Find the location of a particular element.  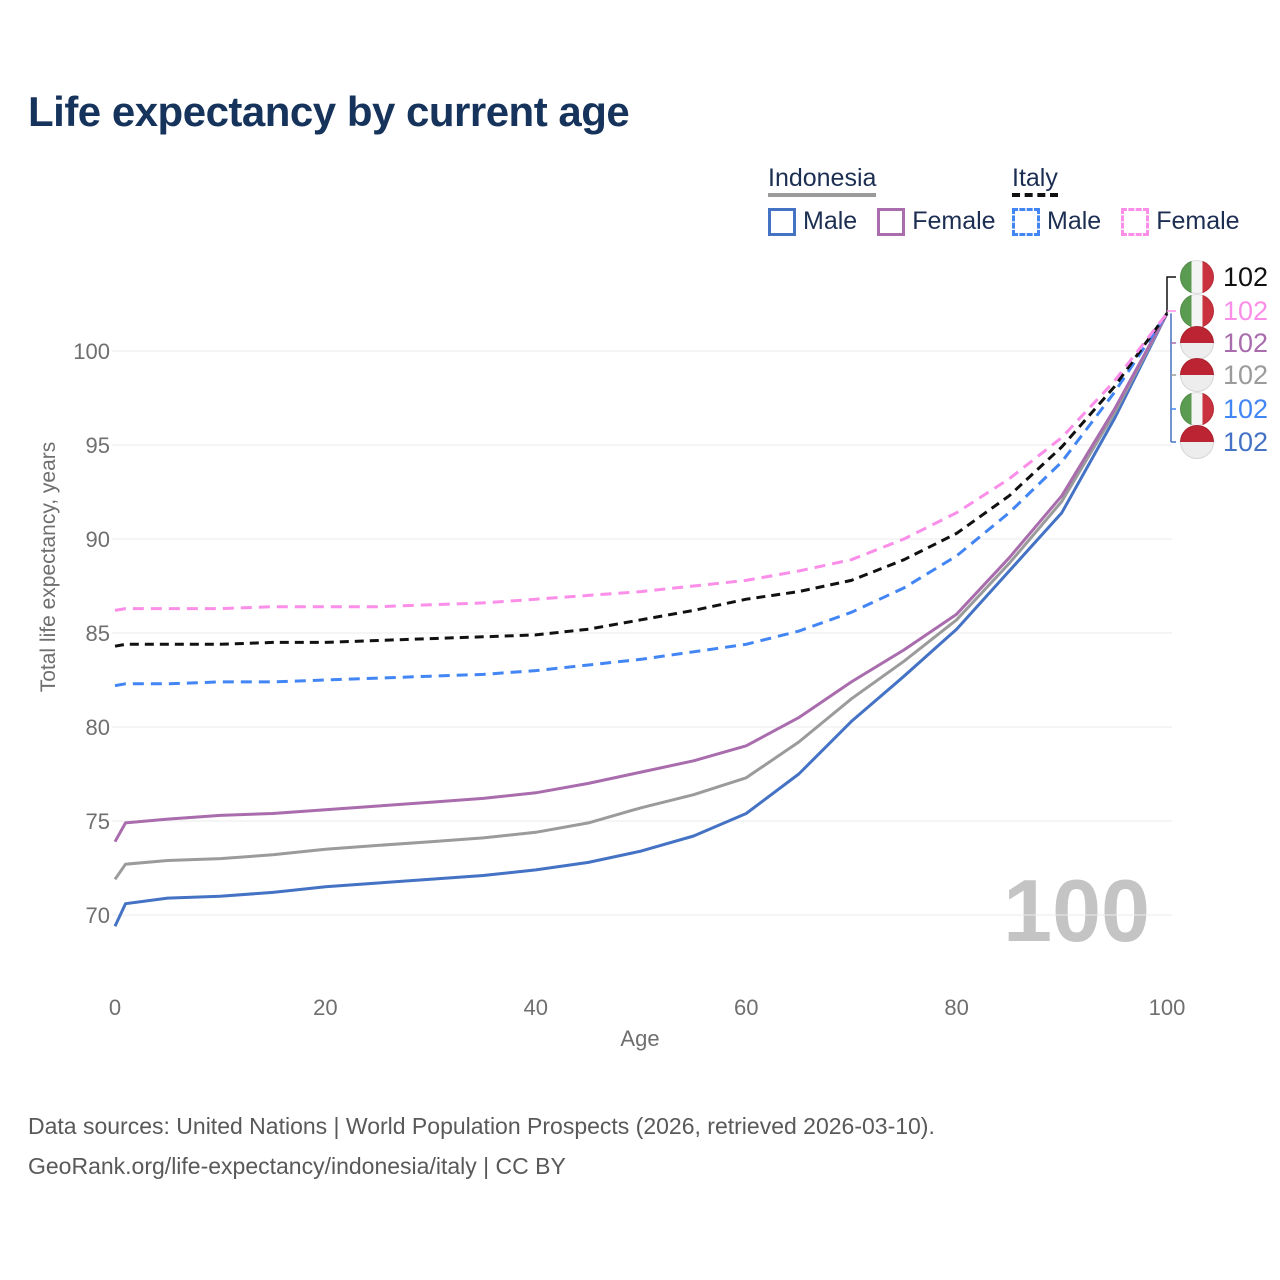

end-label-indonesia-male: 102 is located at coordinates (1224, 442).